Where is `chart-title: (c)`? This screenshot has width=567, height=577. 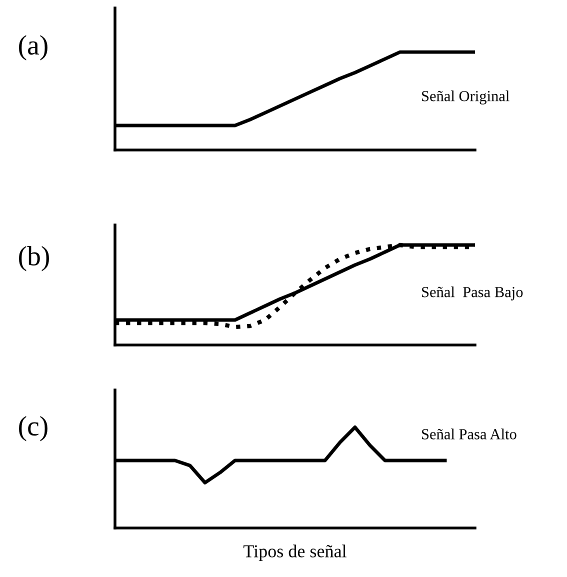
chart-title: (c) is located at coordinates (33, 429).